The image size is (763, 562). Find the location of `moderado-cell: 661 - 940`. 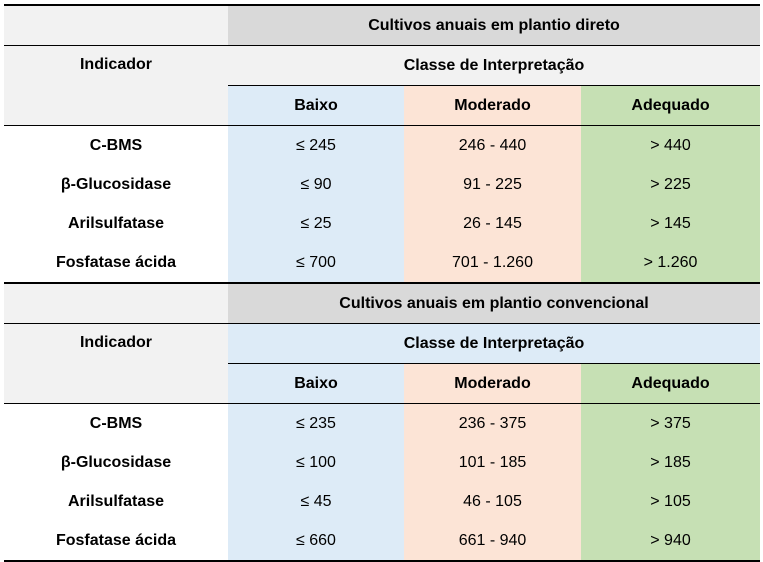

moderado-cell: 661 - 940 is located at coordinates (492, 541).